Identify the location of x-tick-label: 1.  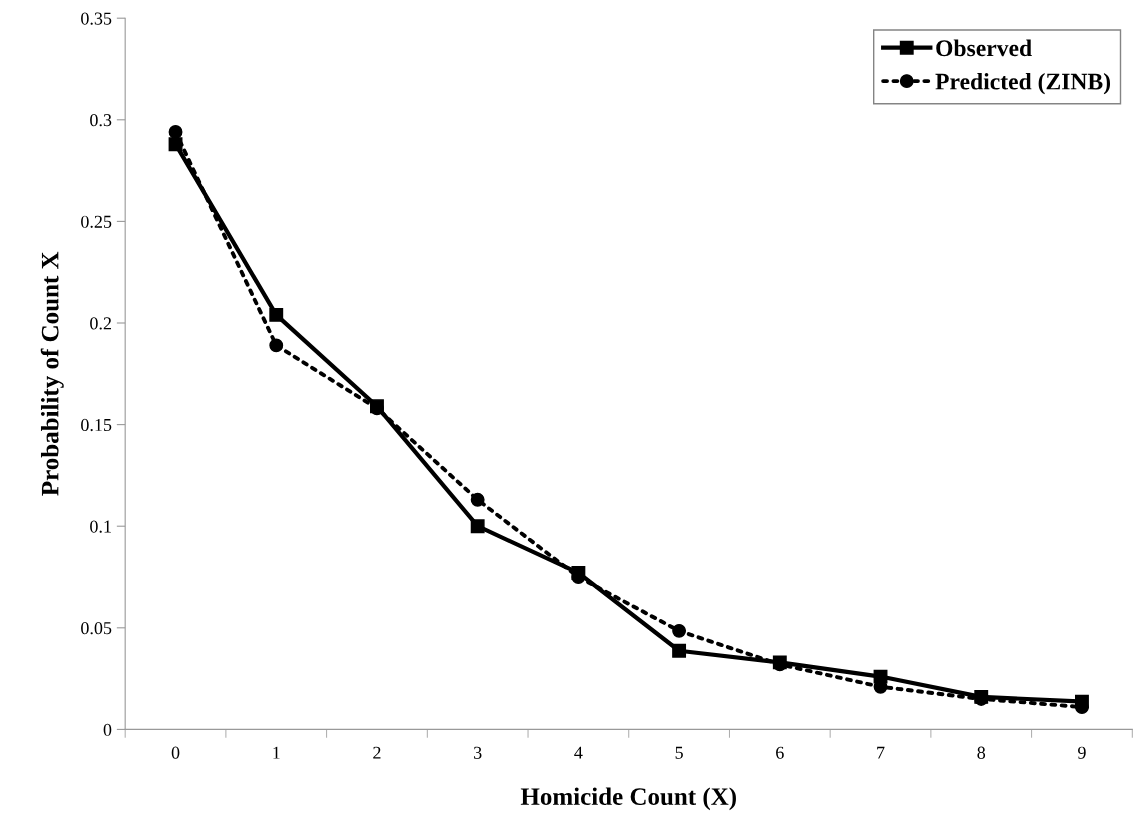
(276, 752).